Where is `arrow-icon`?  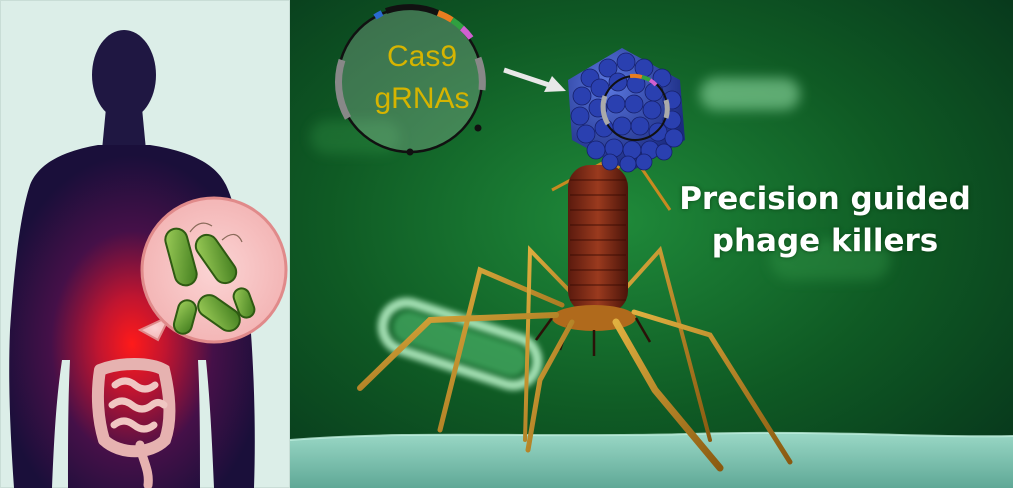 arrow-icon is located at coordinates (534, 79).